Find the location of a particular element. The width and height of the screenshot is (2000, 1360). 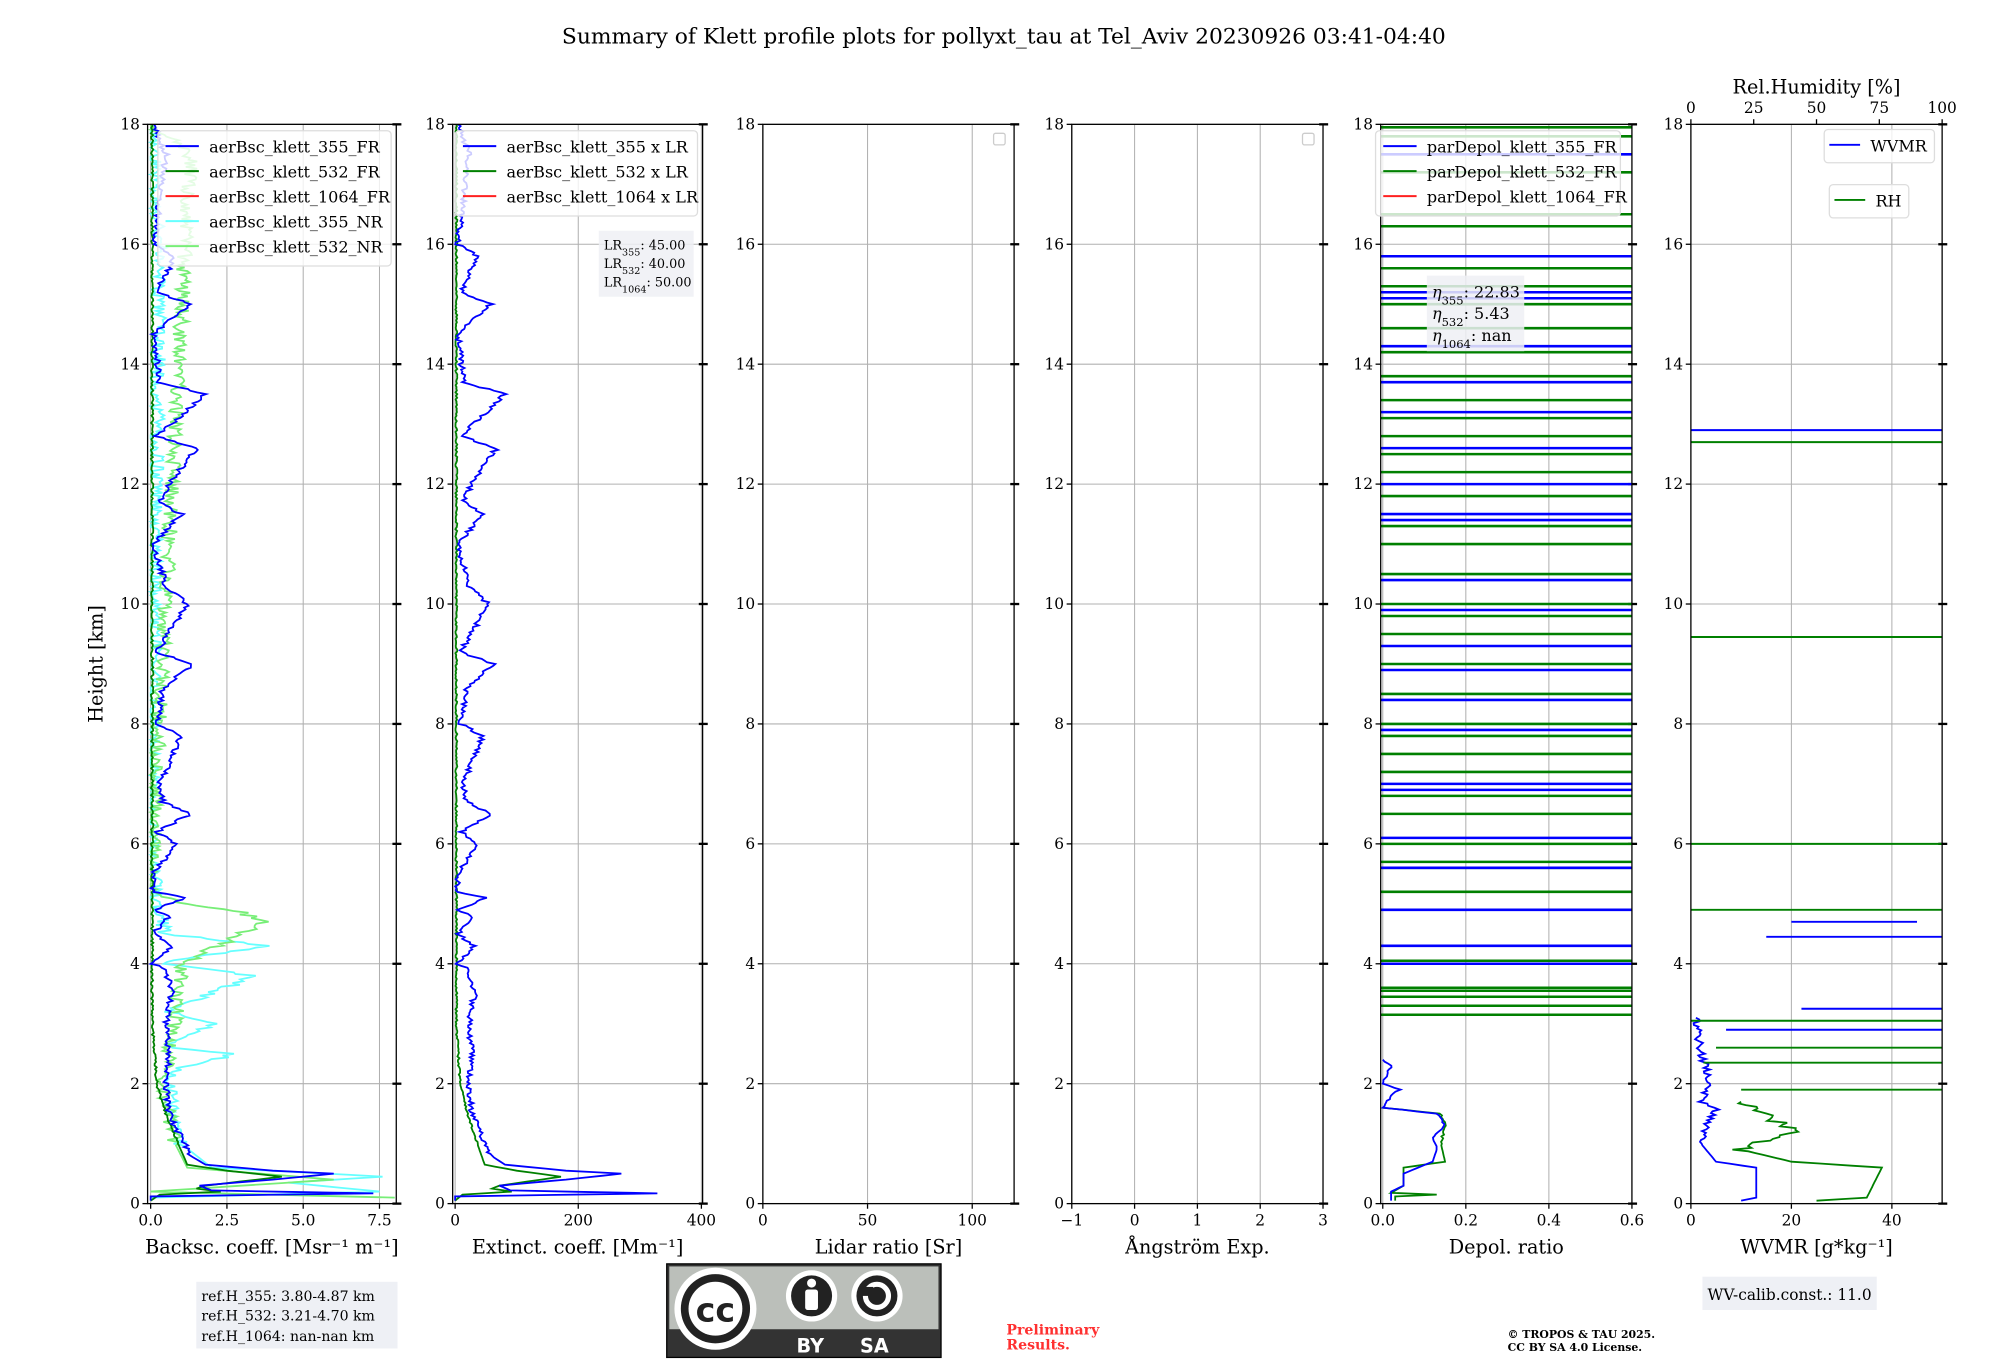

legend-label: aerBsc_klett_532 x LR is located at coordinates (598, 172).